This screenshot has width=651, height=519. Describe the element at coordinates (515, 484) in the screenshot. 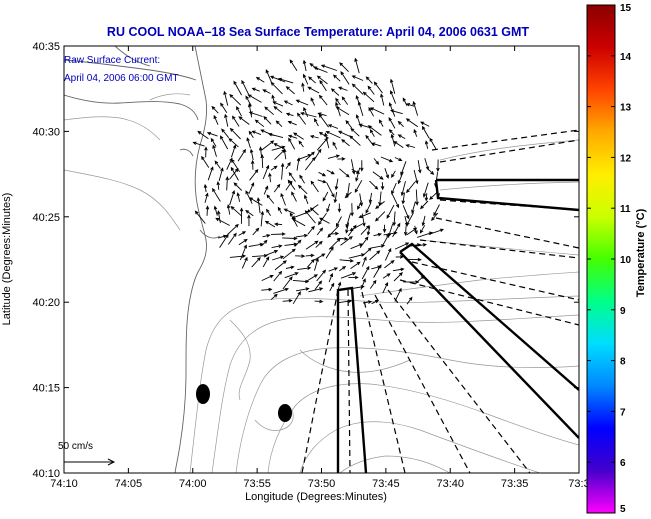

I see `x-tick-label: 73:35` at that location.